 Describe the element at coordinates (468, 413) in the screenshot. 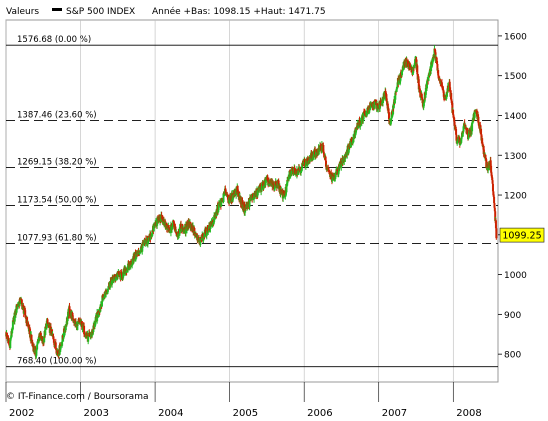

I see `x-tick-label: 2008` at that location.